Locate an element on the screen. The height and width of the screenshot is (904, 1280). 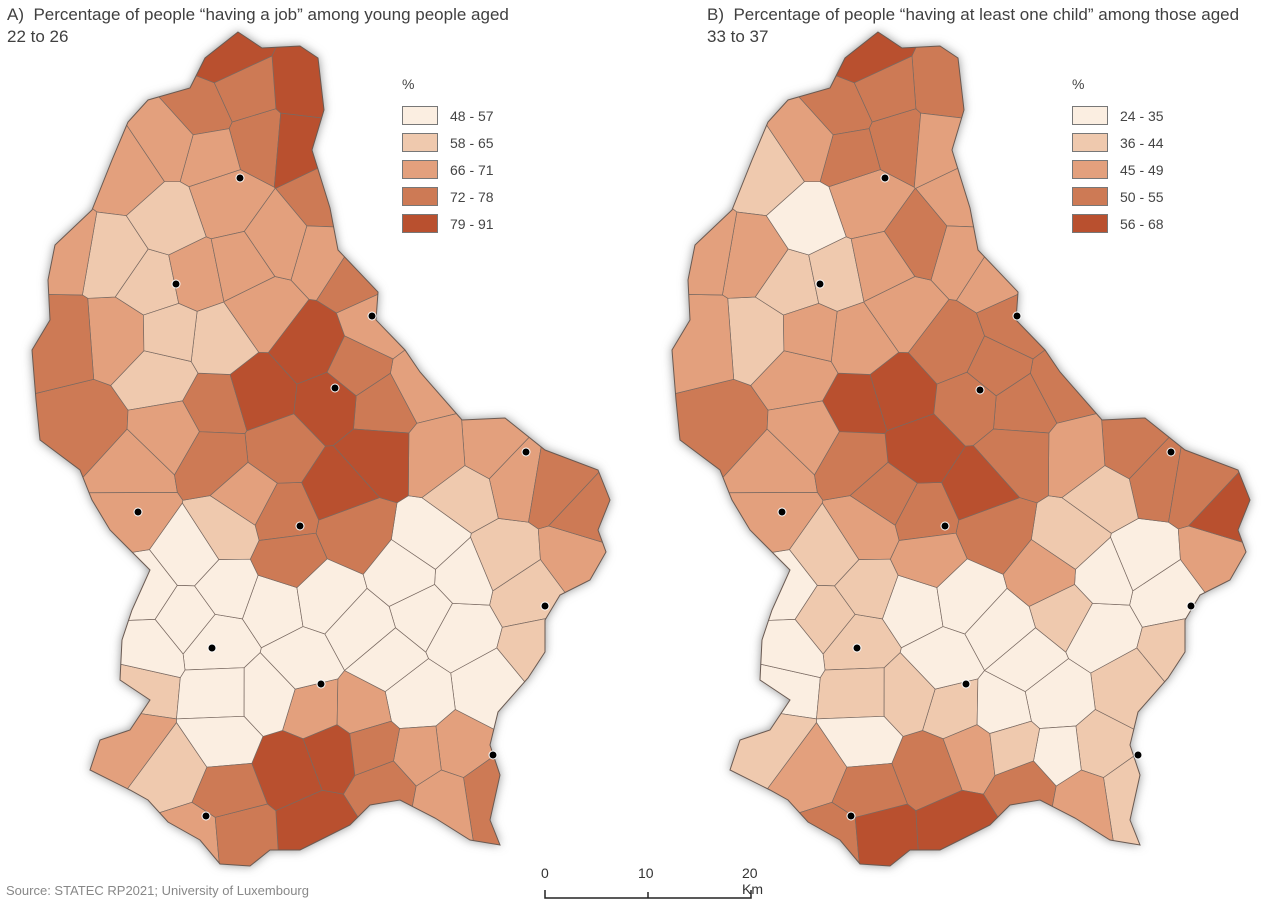
legend-item: 66 - 71 is located at coordinates (448, 169).